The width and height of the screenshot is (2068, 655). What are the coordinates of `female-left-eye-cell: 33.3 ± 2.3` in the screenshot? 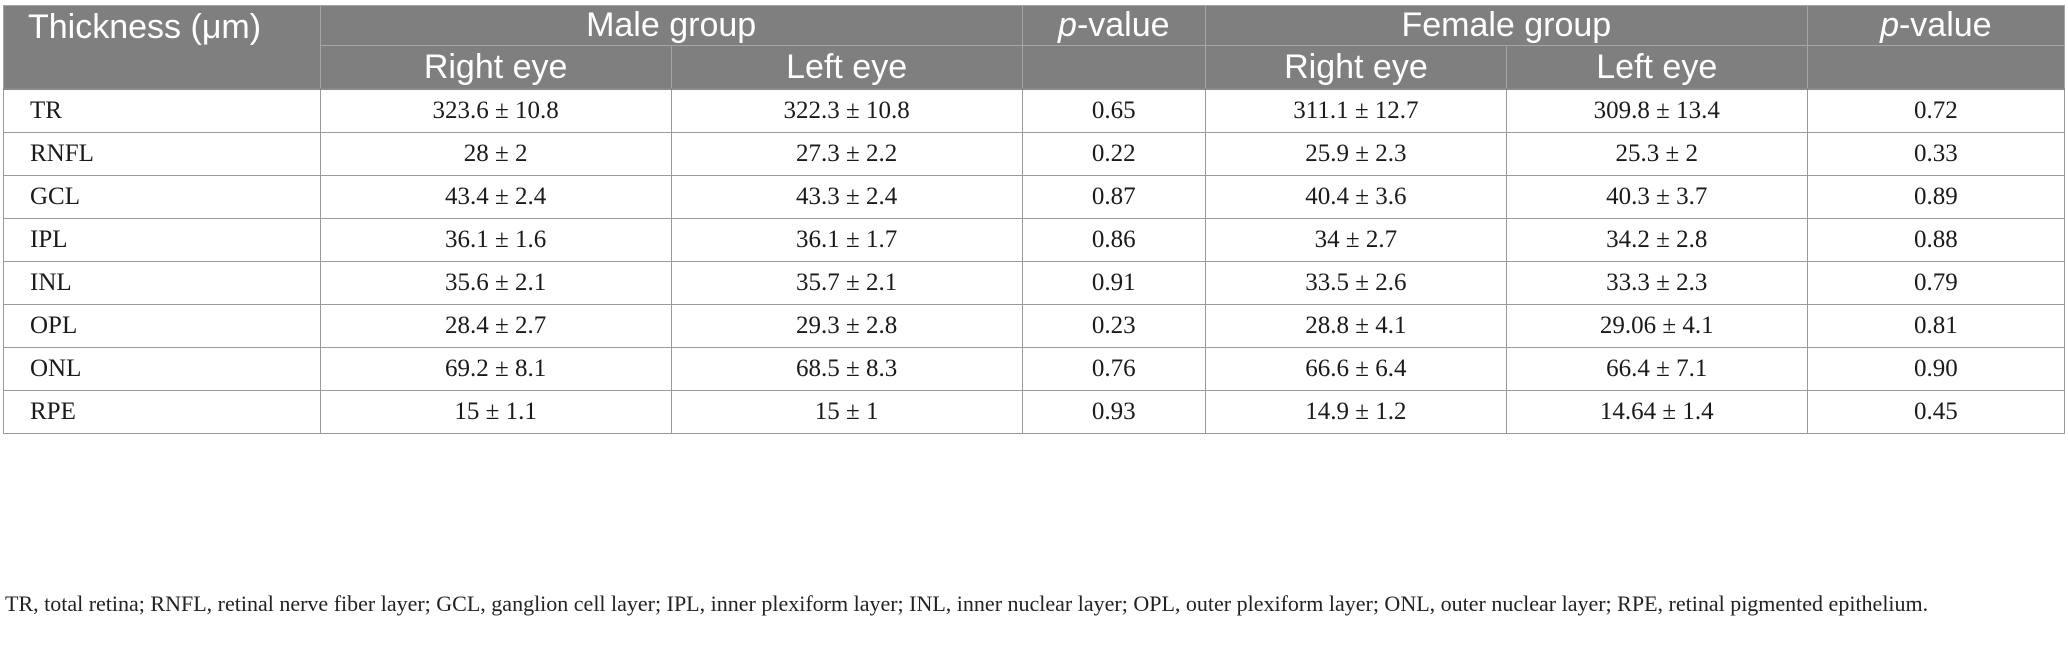 It's located at (1656, 283).